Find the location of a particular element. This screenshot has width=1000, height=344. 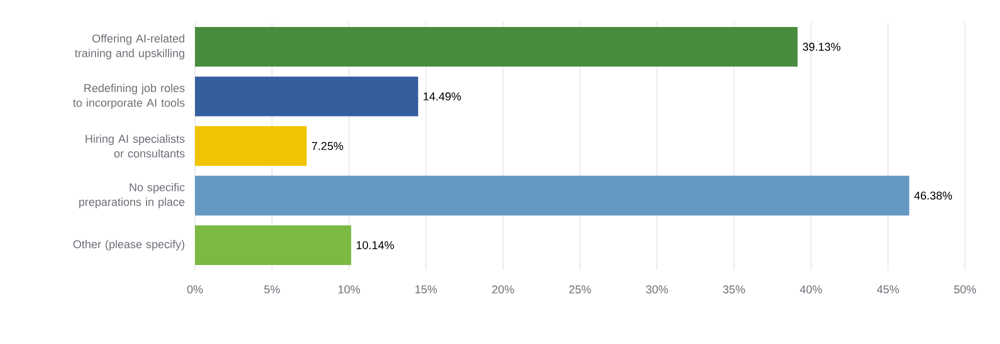

x-tick-label: 0% is located at coordinates (195, 289).